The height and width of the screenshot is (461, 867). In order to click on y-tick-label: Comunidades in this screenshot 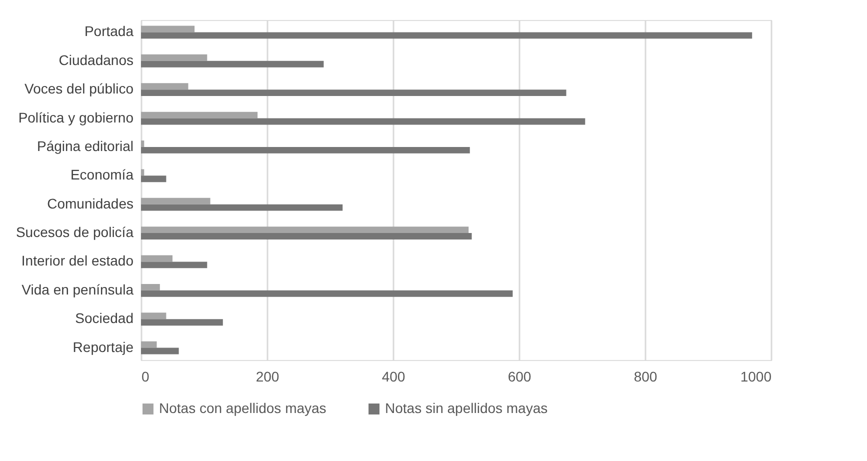, I will do `click(90, 203)`.